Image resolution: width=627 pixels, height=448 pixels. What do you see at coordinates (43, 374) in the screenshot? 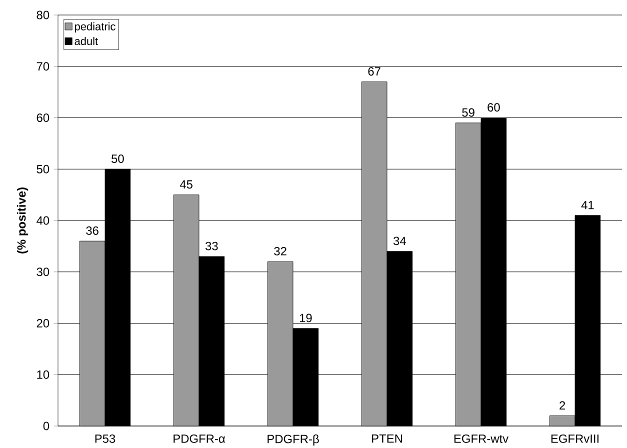
I see `y-tick-label: 10` at bounding box center [43, 374].